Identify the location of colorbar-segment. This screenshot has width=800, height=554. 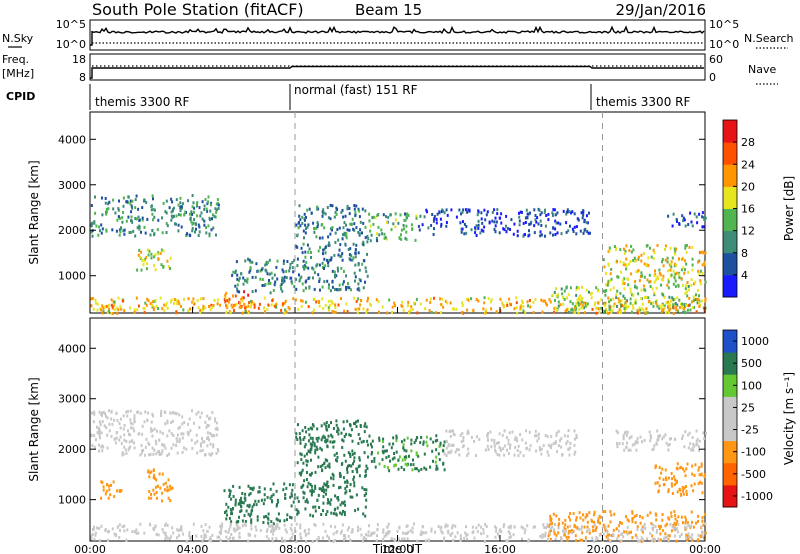
(730, 341).